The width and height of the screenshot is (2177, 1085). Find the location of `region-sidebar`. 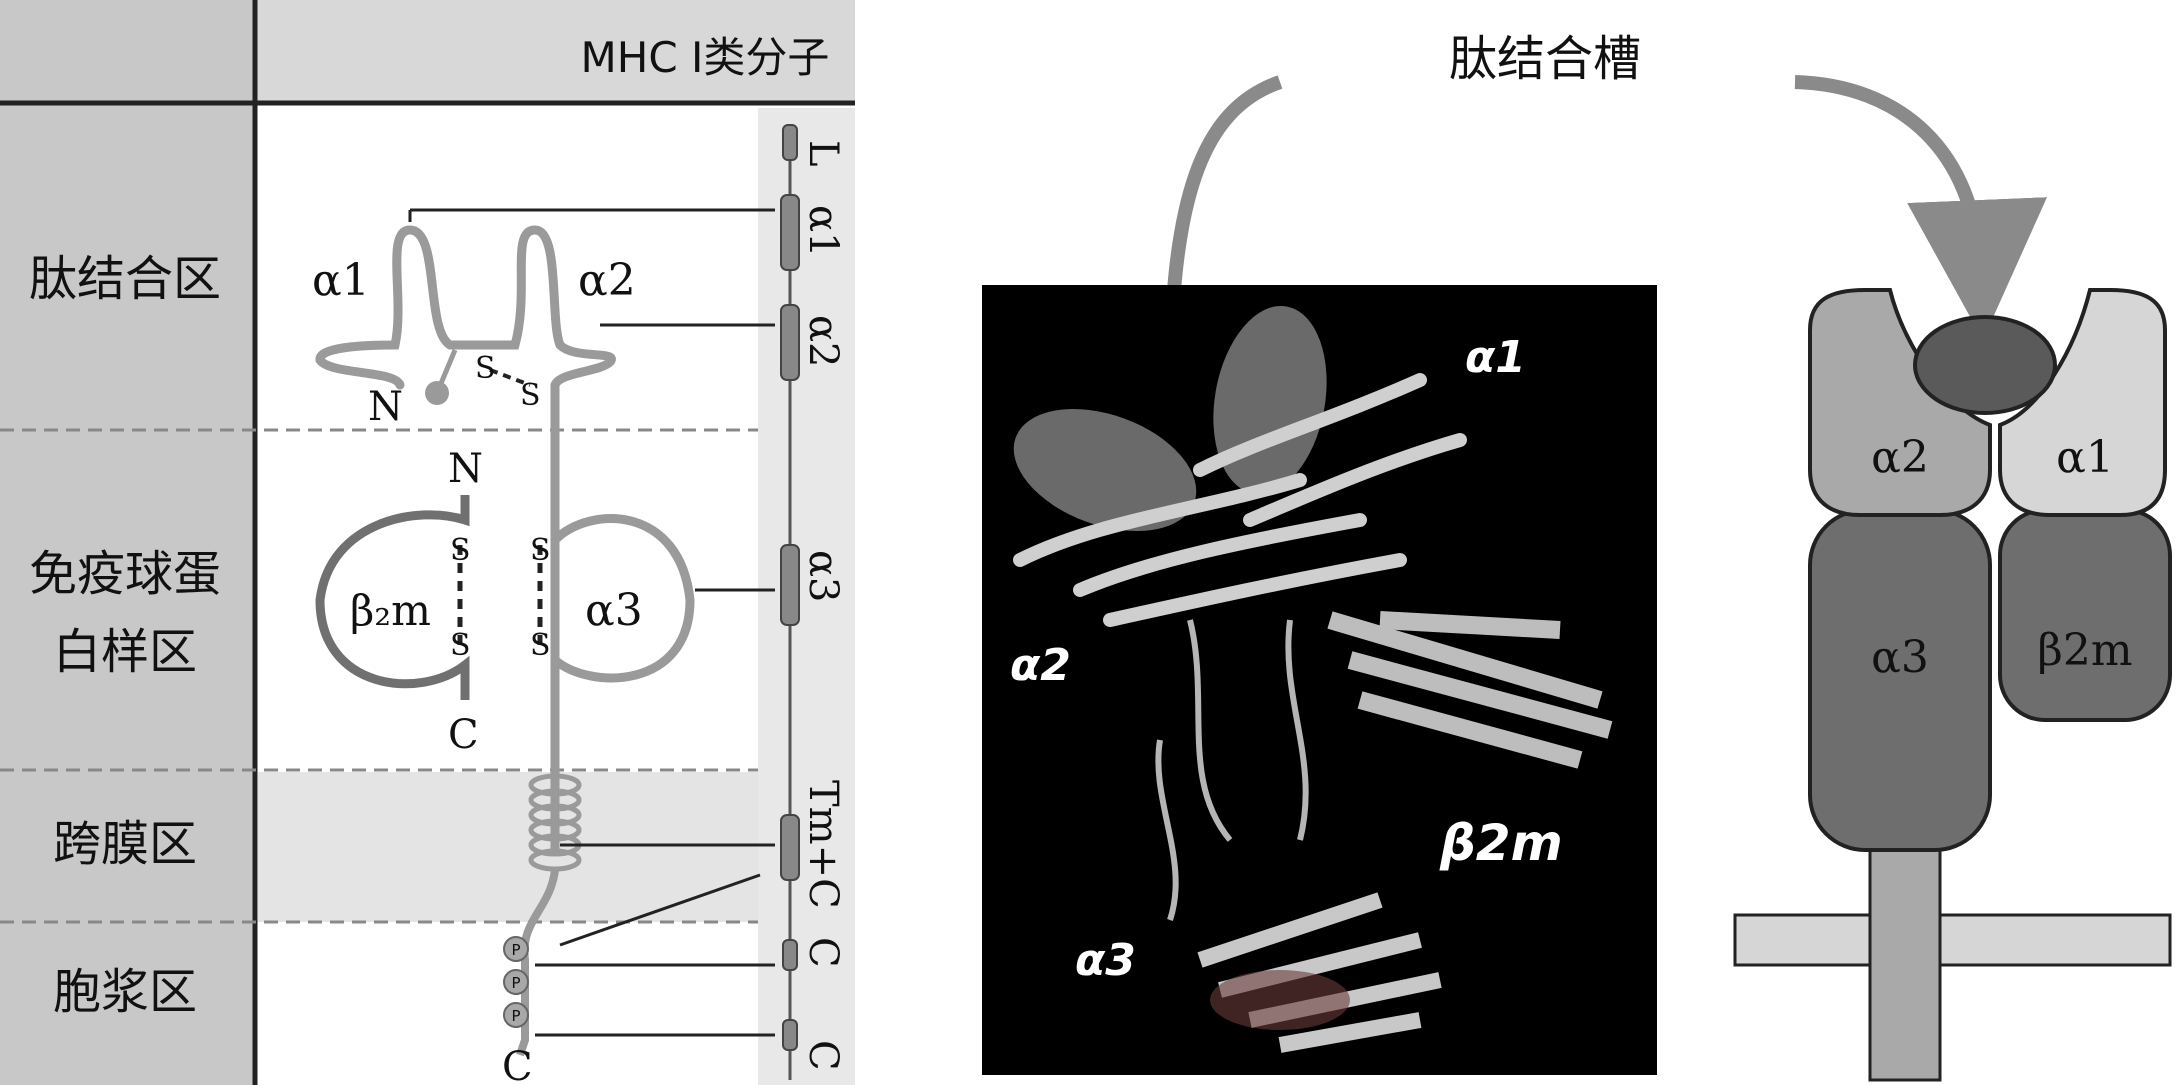

region-sidebar is located at coordinates (127, 542).